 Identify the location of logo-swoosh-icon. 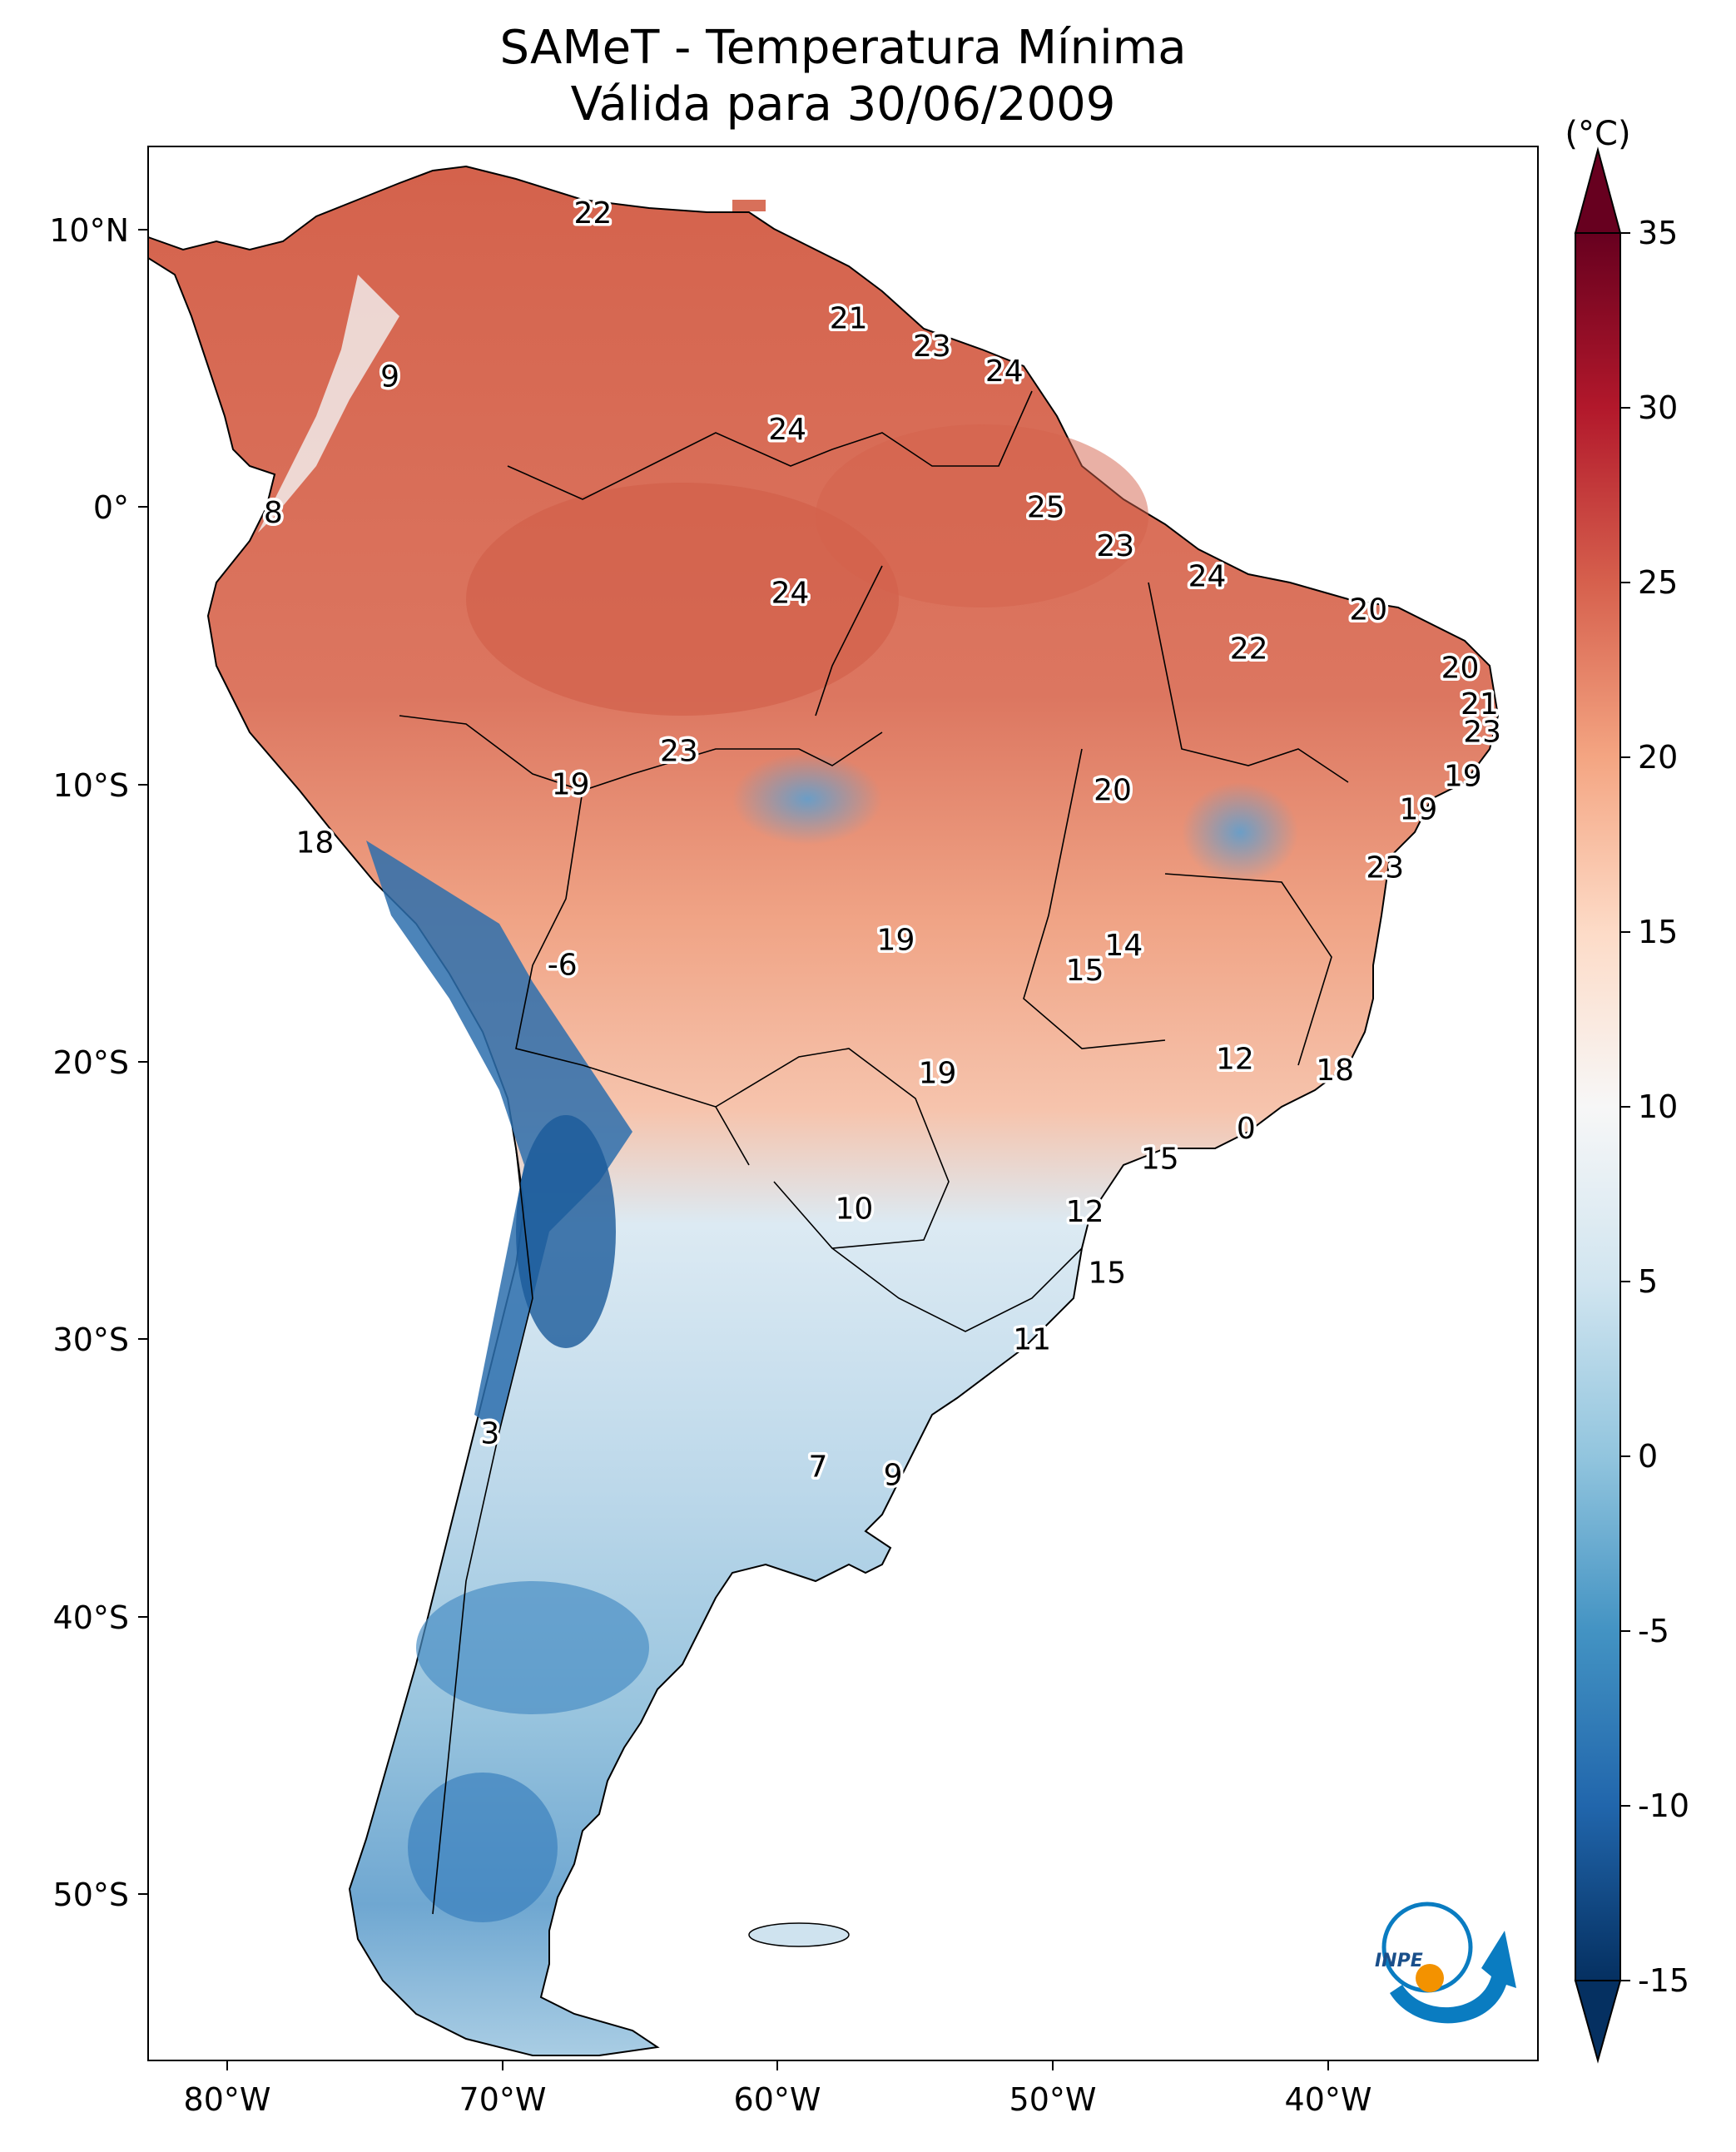
(1453, 1977).